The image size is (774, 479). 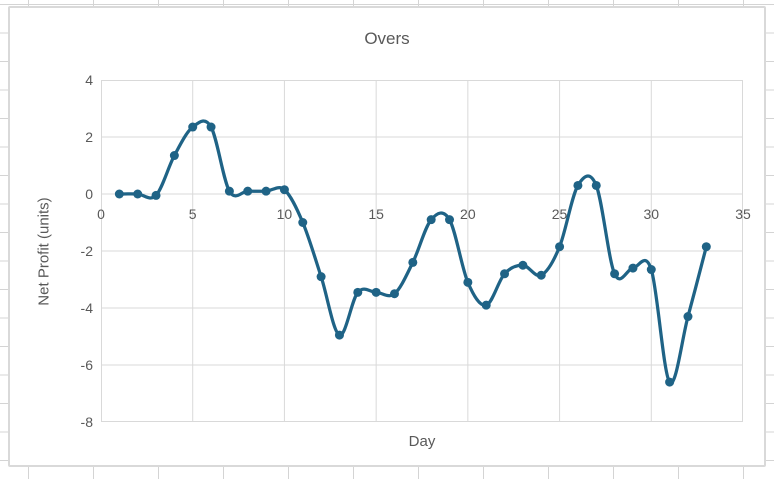 What do you see at coordinates (284, 214) in the screenshot?
I see `x-tick-label: 10` at bounding box center [284, 214].